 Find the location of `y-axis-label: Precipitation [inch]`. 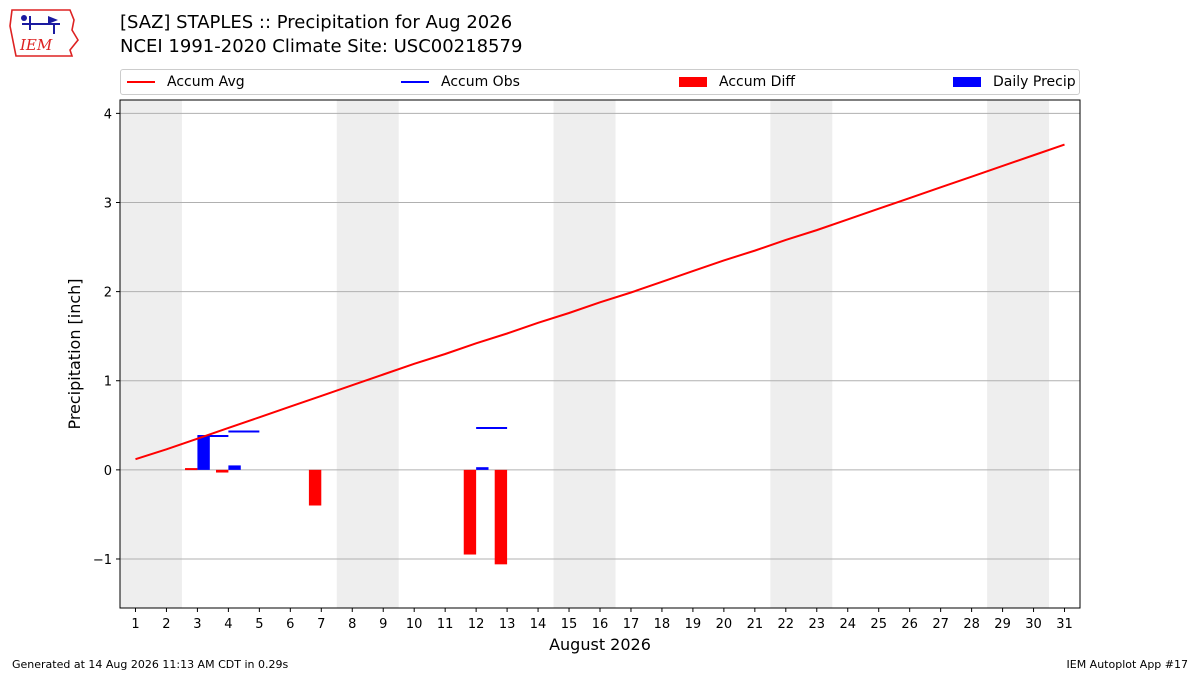

y-axis-label: Precipitation [inch] is located at coordinates (74, 353).